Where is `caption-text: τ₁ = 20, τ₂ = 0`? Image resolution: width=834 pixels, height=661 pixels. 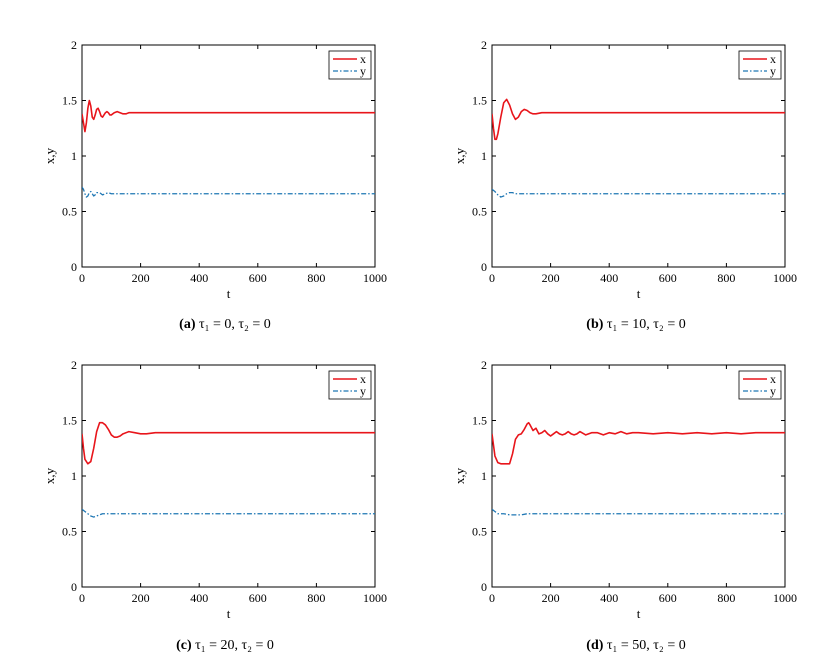 caption-text: τ₁ = 20, τ₂ = 0 is located at coordinates (234, 645).